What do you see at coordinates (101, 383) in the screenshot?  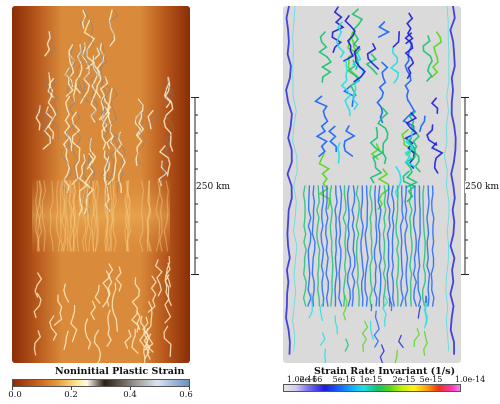 I see `left-colorbar` at bounding box center [101, 383].